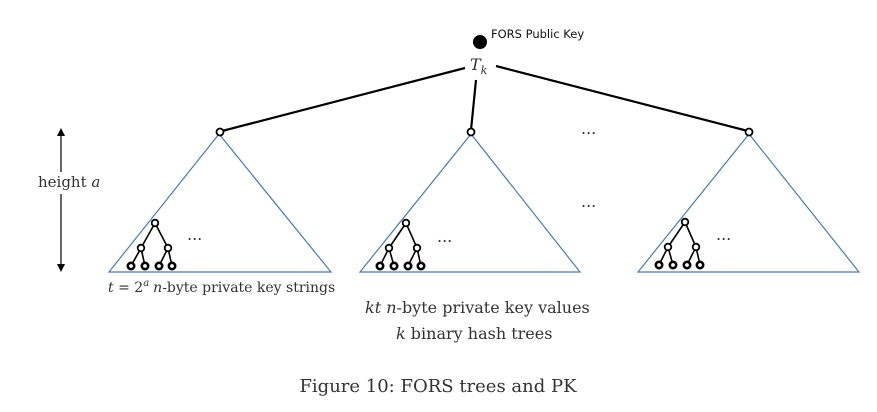 The width and height of the screenshot is (877, 412). Describe the element at coordinates (479, 66) in the screenshot. I see `root-node-label: Tk` at that location.